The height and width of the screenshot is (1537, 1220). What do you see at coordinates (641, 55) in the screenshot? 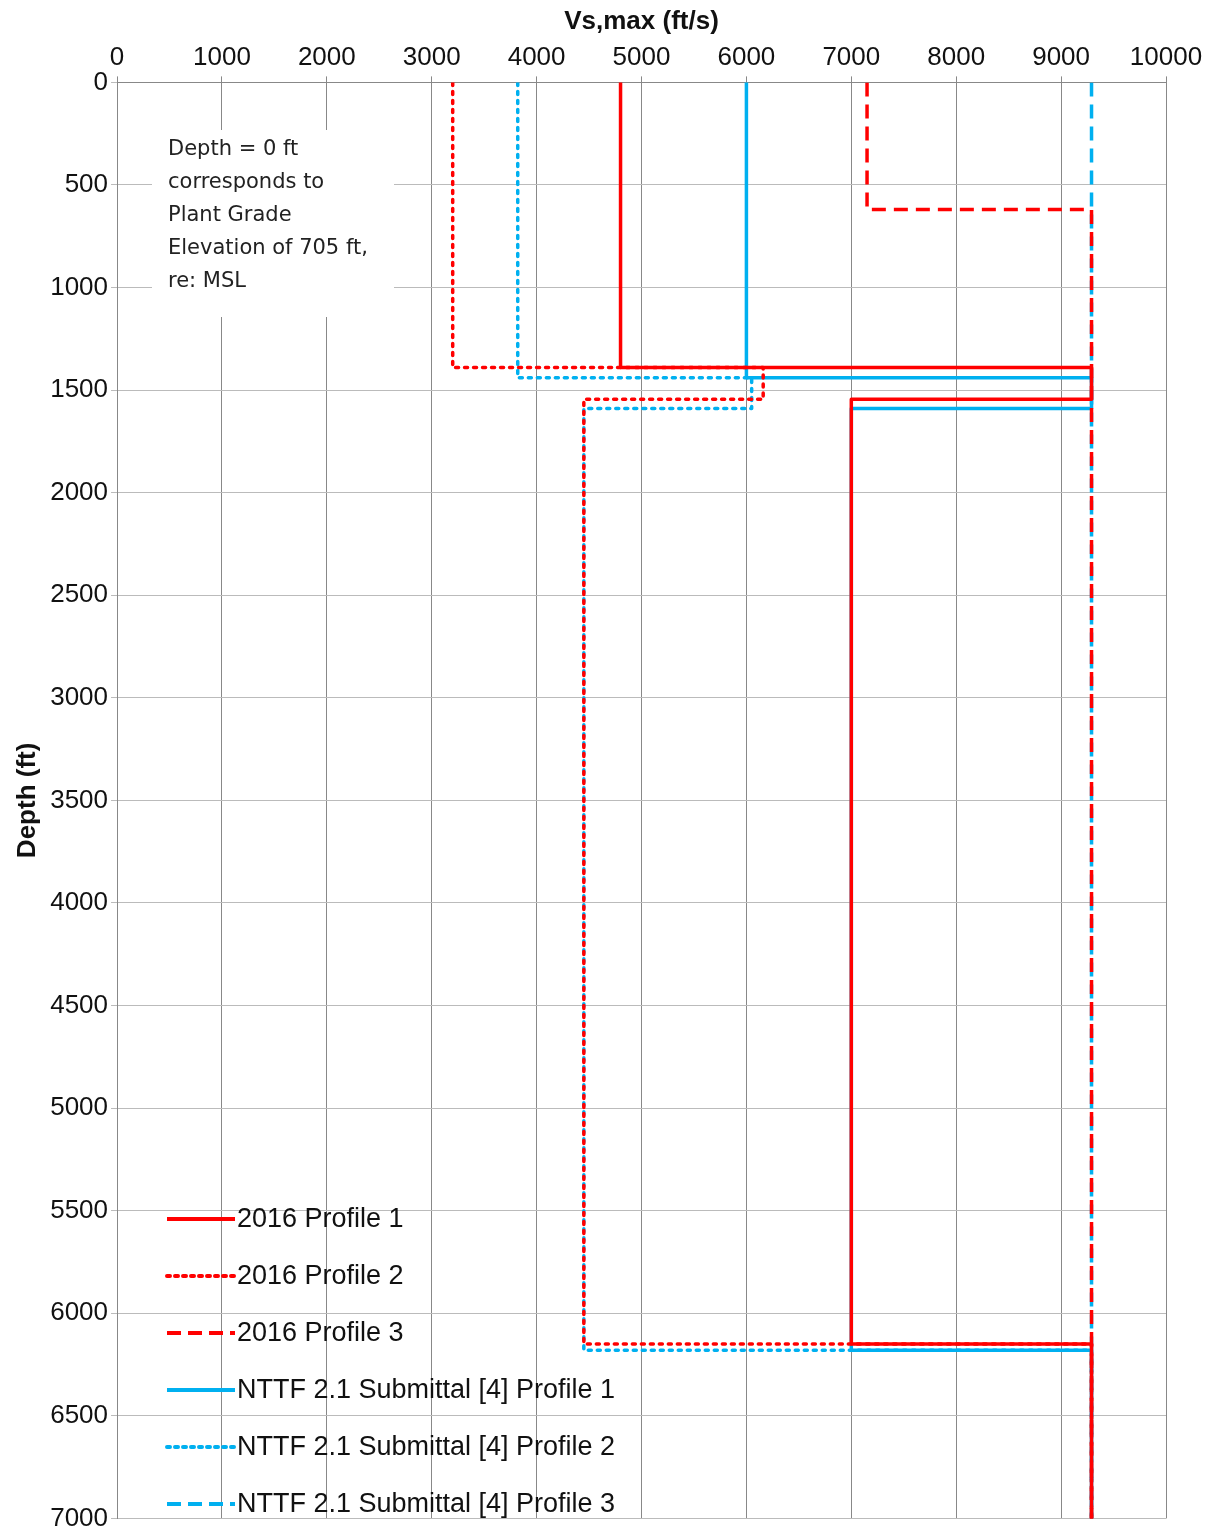
I see `x-tick-label: 5000` at bounding box center [641, 55].